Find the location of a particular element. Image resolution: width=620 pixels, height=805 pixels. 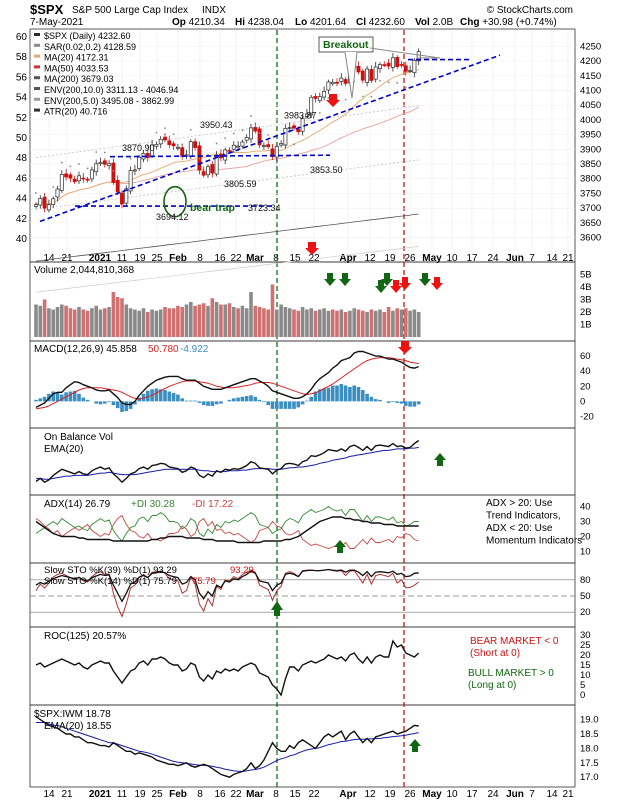

price-annotation: 3694.12 is located at coordinates (172, 217).